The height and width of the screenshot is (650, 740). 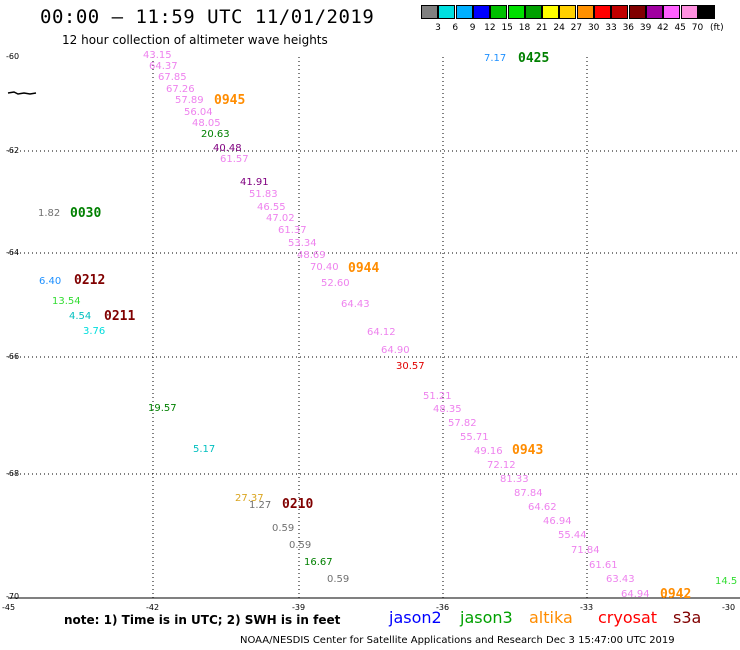 I want to click on swh-value: 61.57, so click(x=234, y=159).